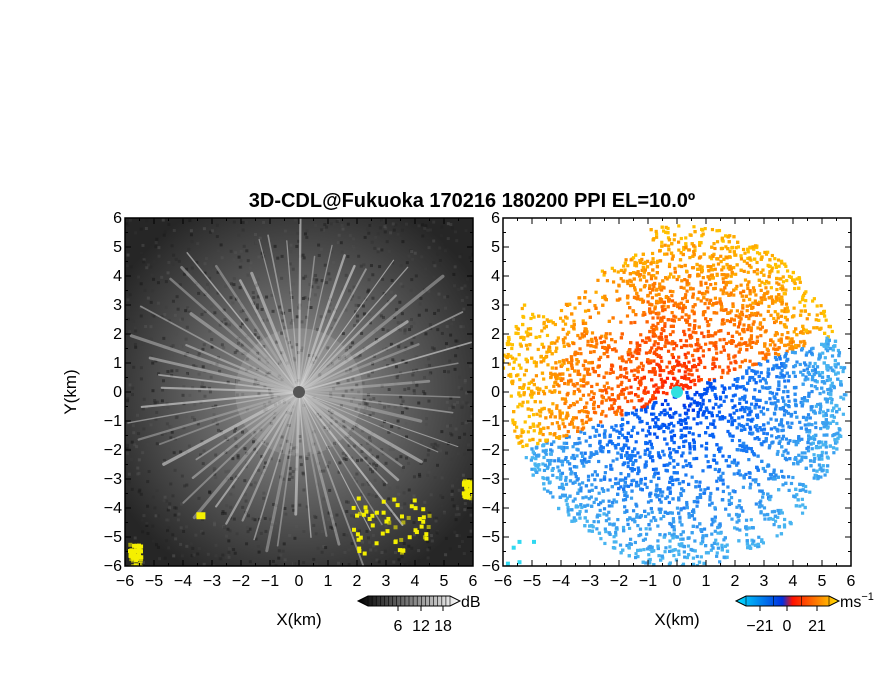 This screenshot has height=680, width=880. I want to click on x-tick-label: 2, so click(357, 581).